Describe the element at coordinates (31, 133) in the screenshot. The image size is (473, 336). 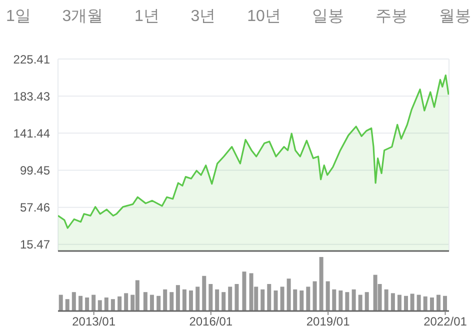
I see `y-tick-label: 141.44` at that location.